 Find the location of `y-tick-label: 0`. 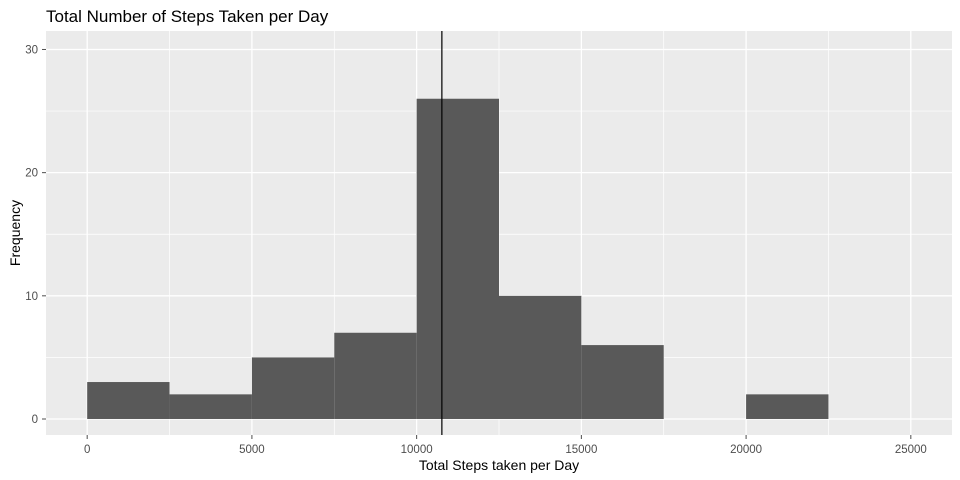

y-tick-label: 0 is located at coordinates (35, 420).